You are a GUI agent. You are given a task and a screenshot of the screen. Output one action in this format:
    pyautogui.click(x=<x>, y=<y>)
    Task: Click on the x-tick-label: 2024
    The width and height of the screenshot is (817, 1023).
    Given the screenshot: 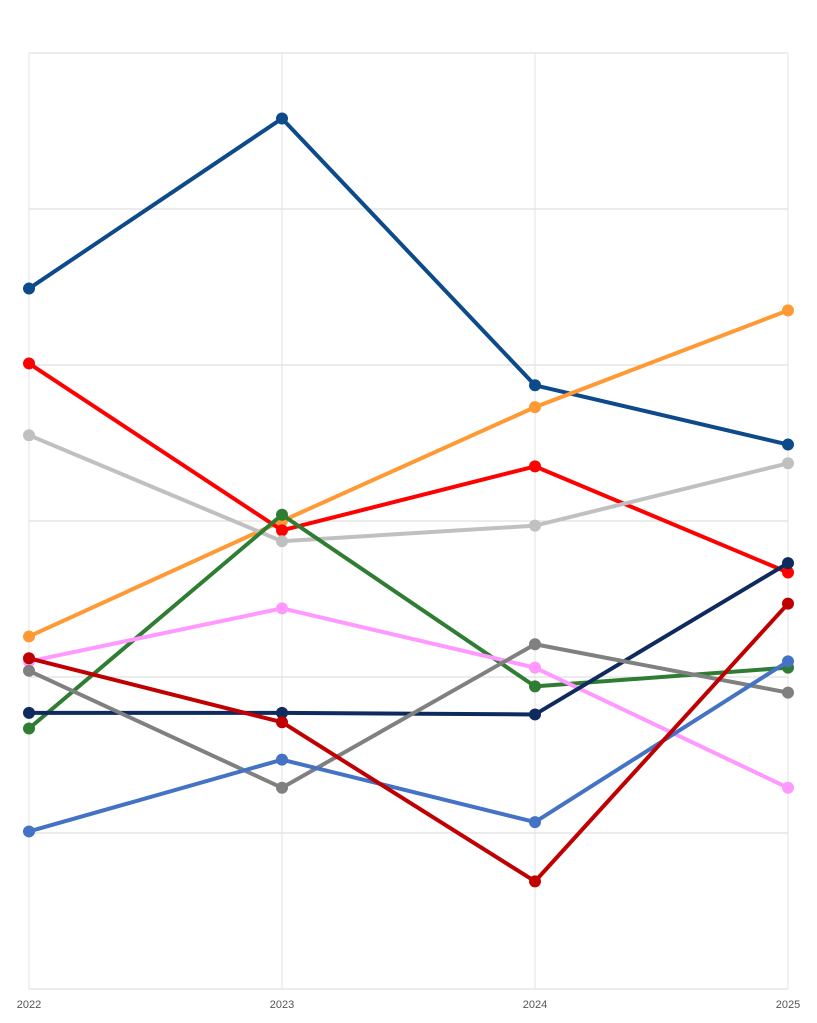 What is the action you would take?
    pyautogui.click(x=535, y=1005)
    